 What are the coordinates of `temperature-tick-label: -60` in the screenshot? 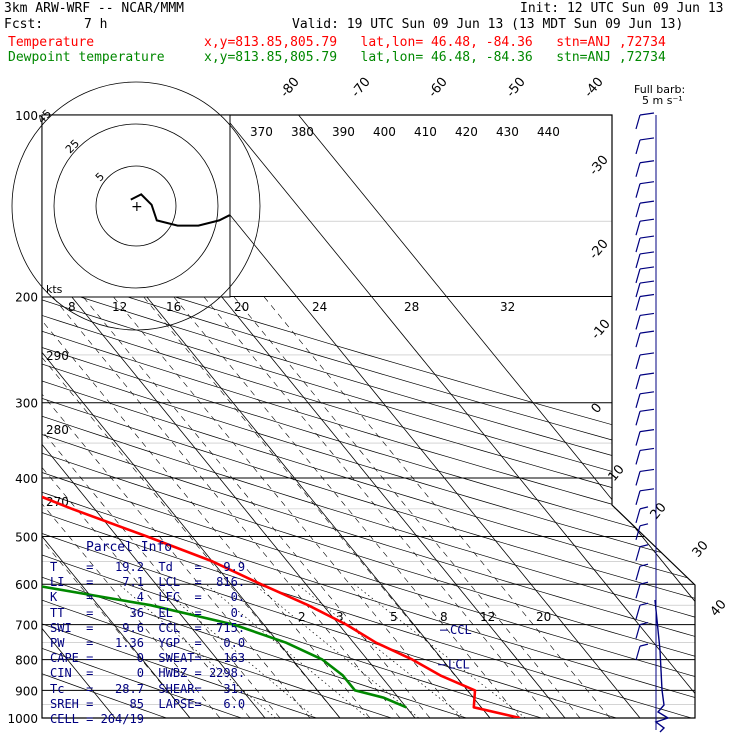 It's located at (438, 88).